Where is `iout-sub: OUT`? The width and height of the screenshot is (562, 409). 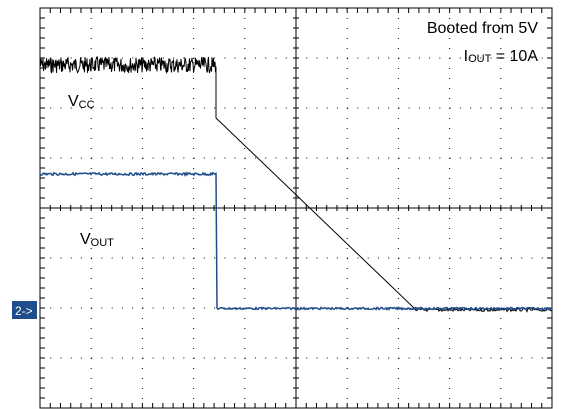
iout-sub: OUT is located at coordinates (480, 59).